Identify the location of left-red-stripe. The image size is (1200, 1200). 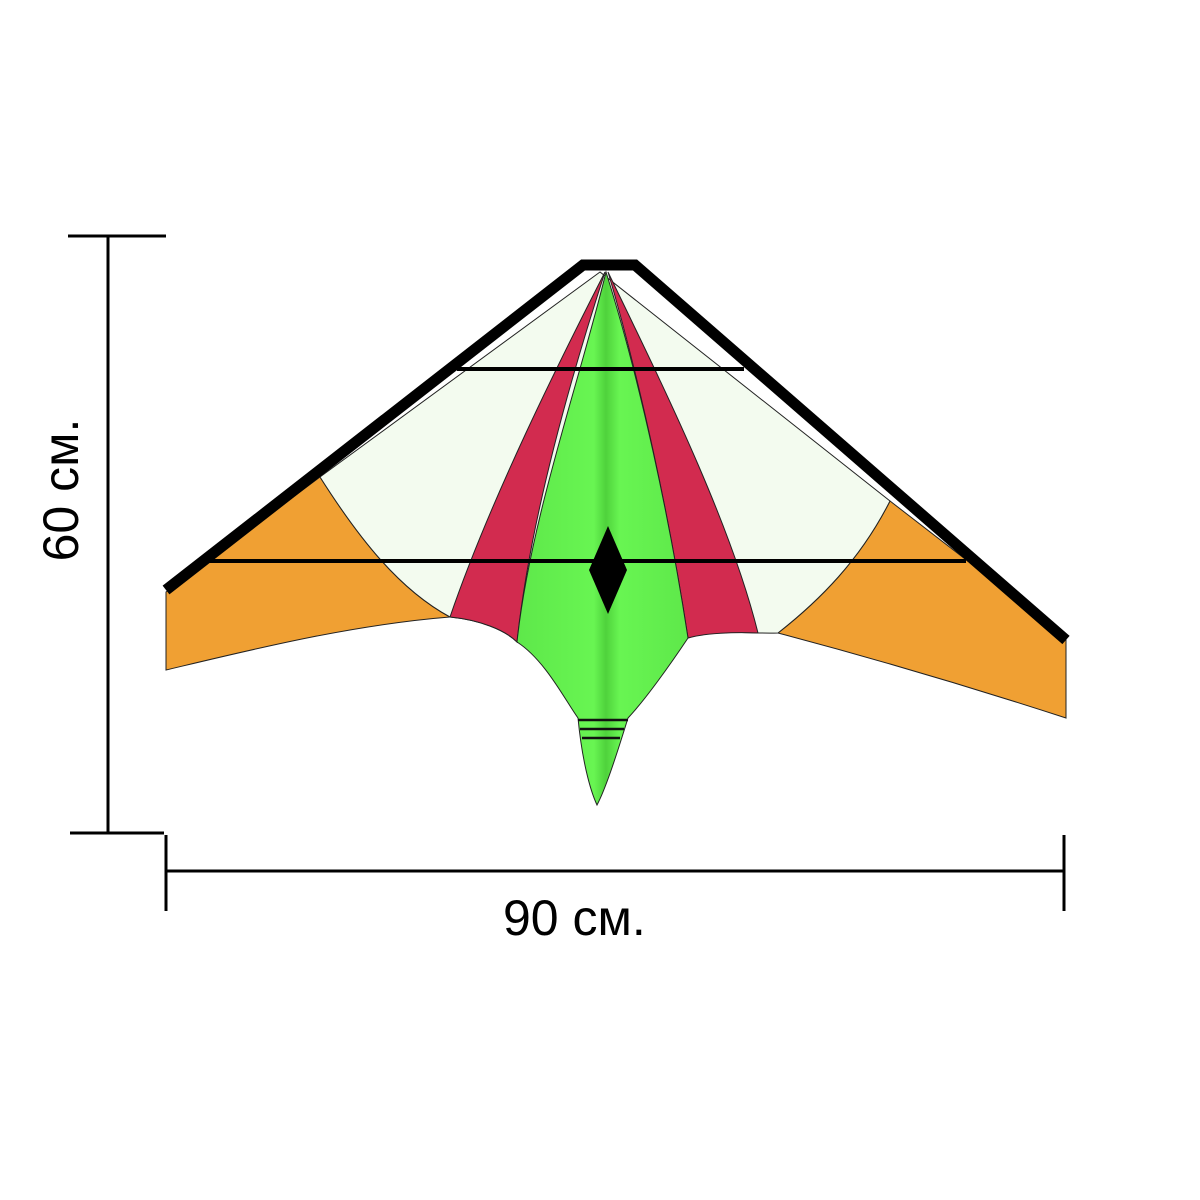
(527, 457).